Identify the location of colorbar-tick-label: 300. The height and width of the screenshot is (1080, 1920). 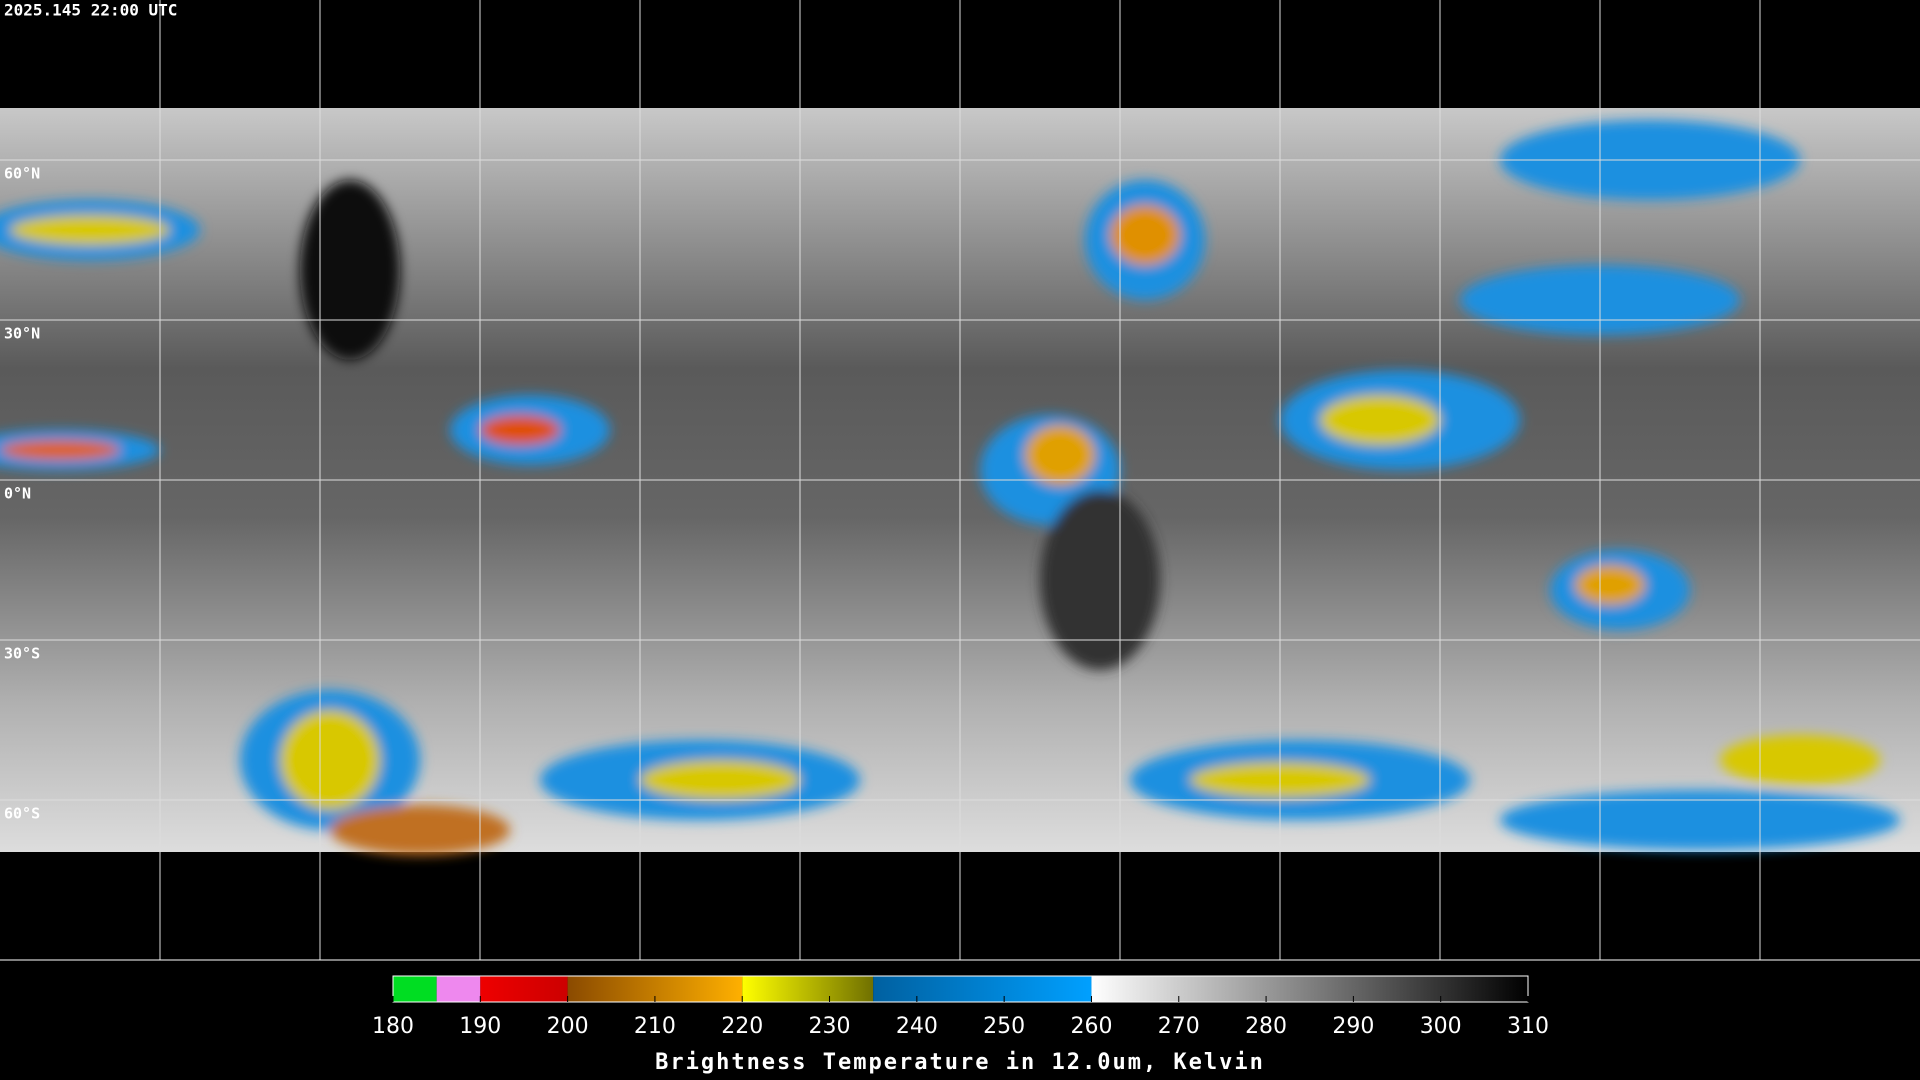
(1441, 1026).